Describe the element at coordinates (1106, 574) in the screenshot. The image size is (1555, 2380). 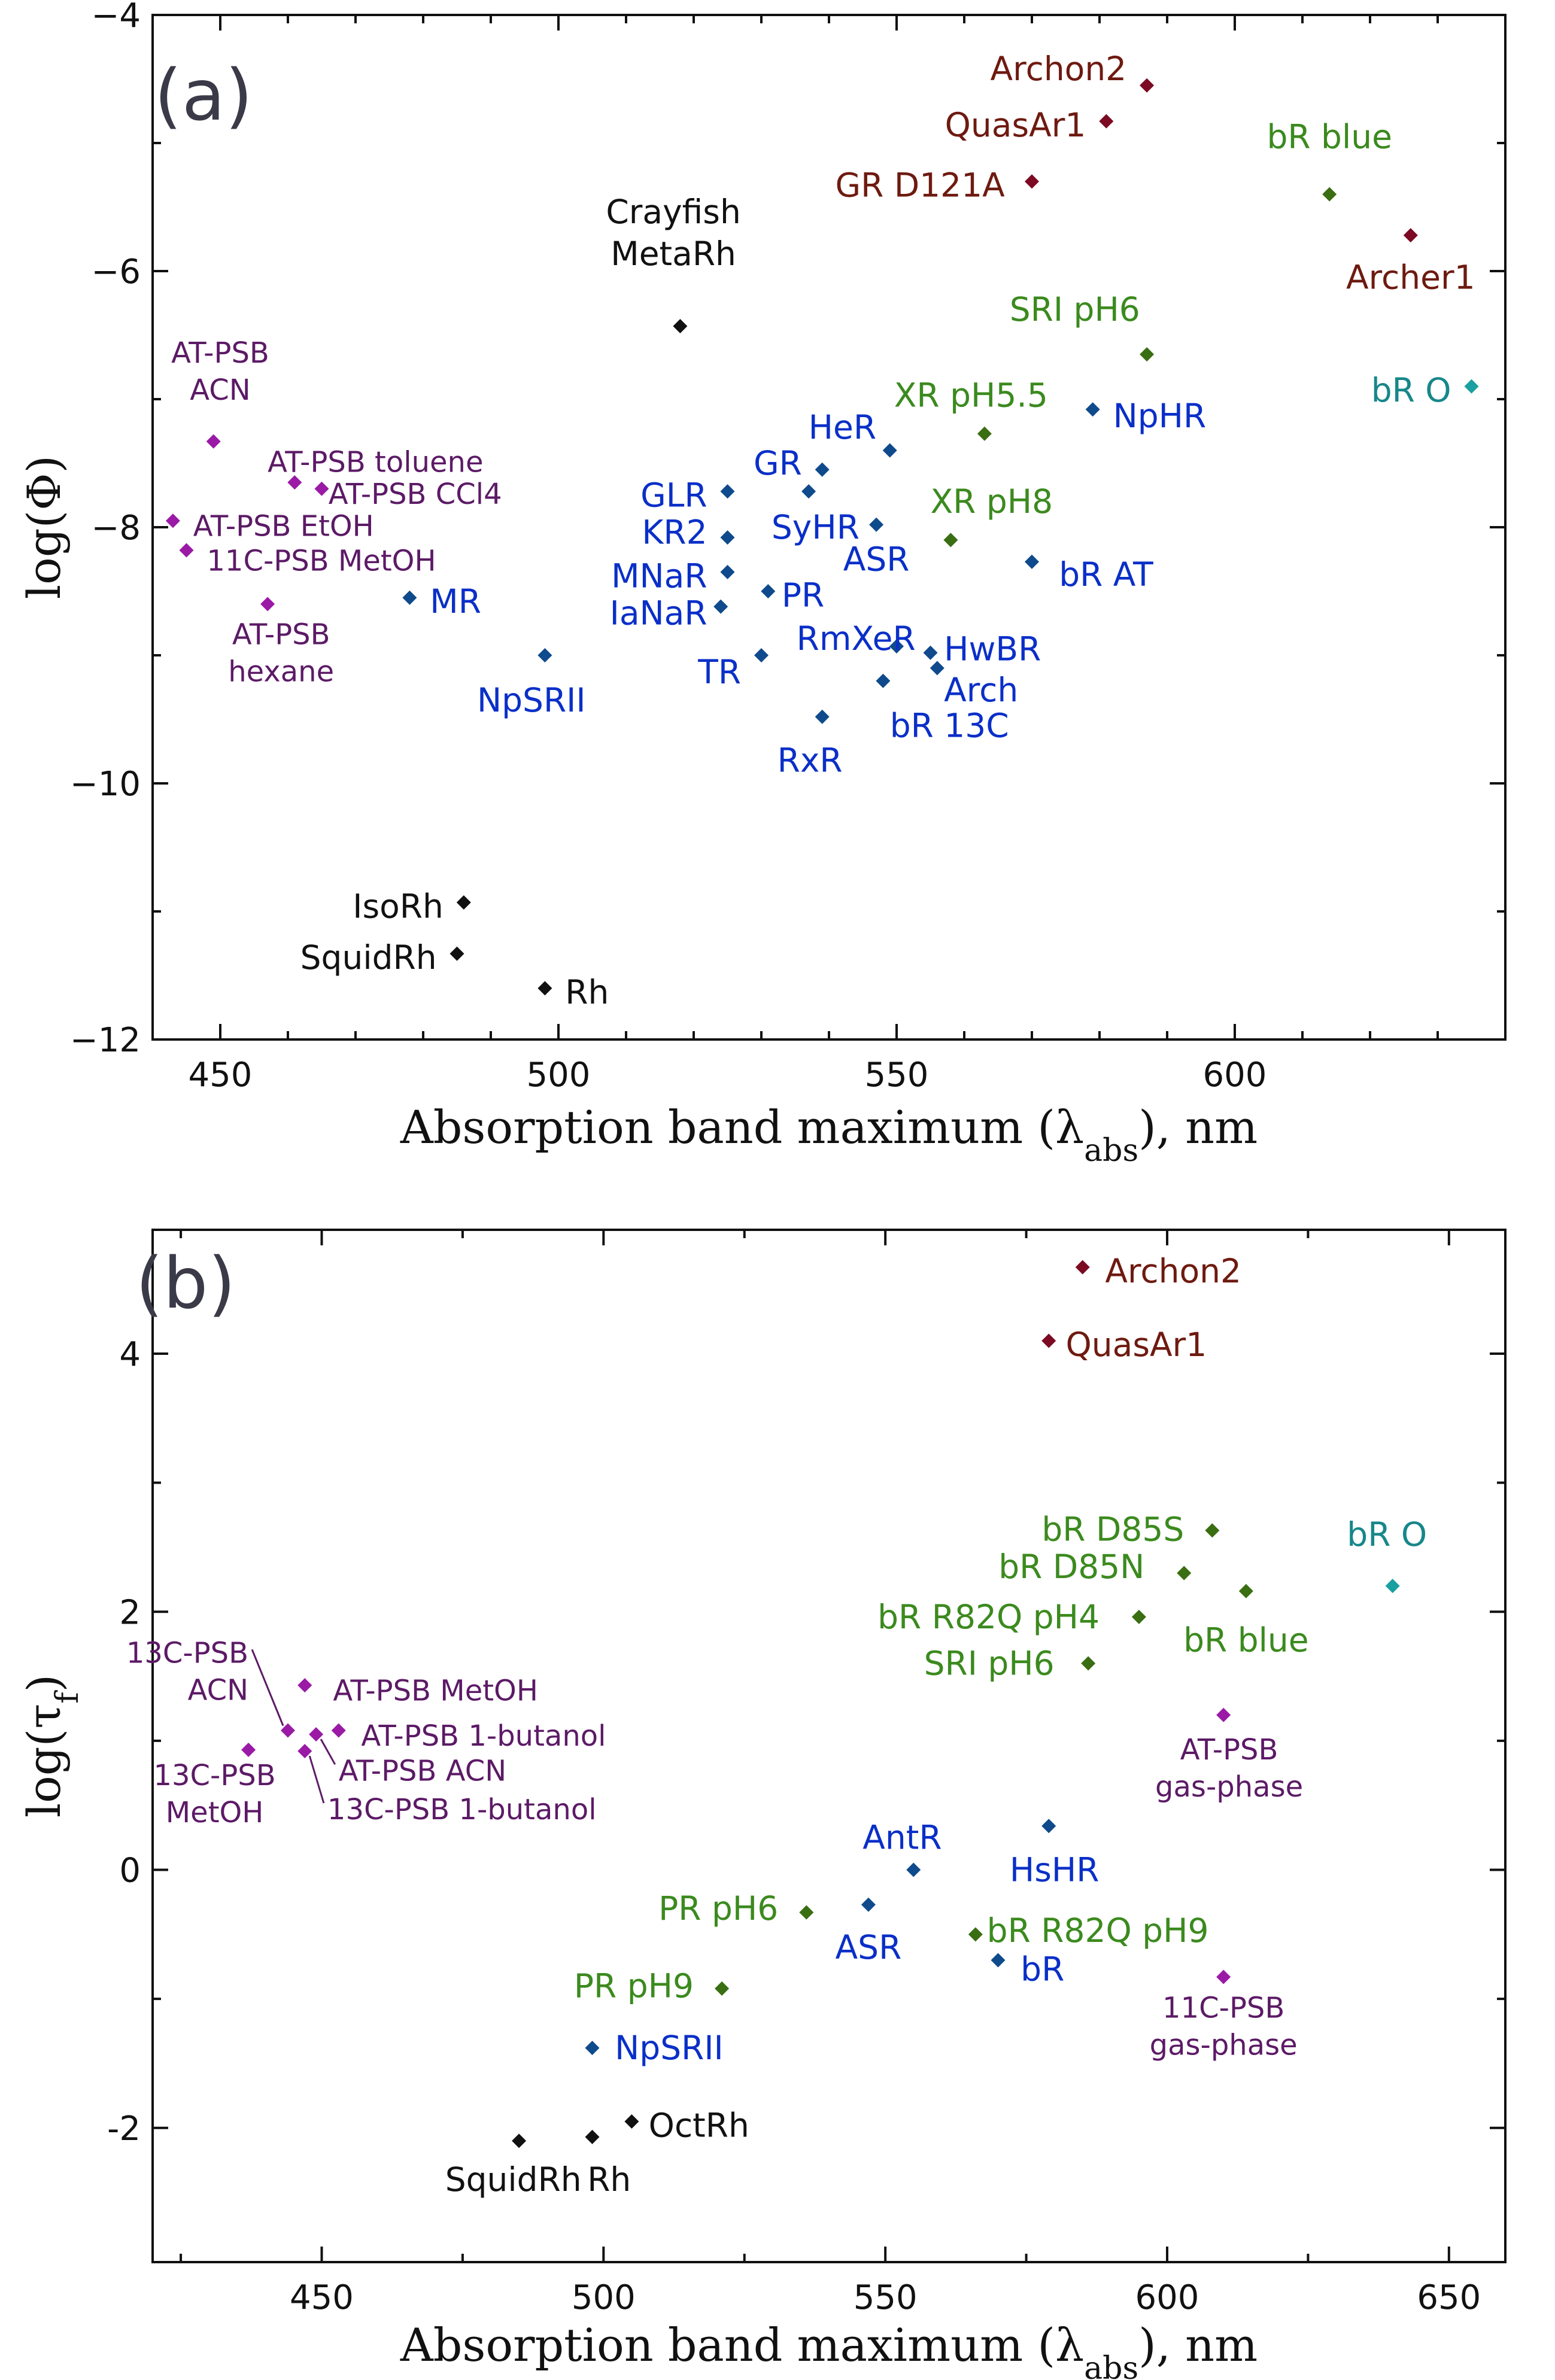
I see `point-label: bR AT` at that location.